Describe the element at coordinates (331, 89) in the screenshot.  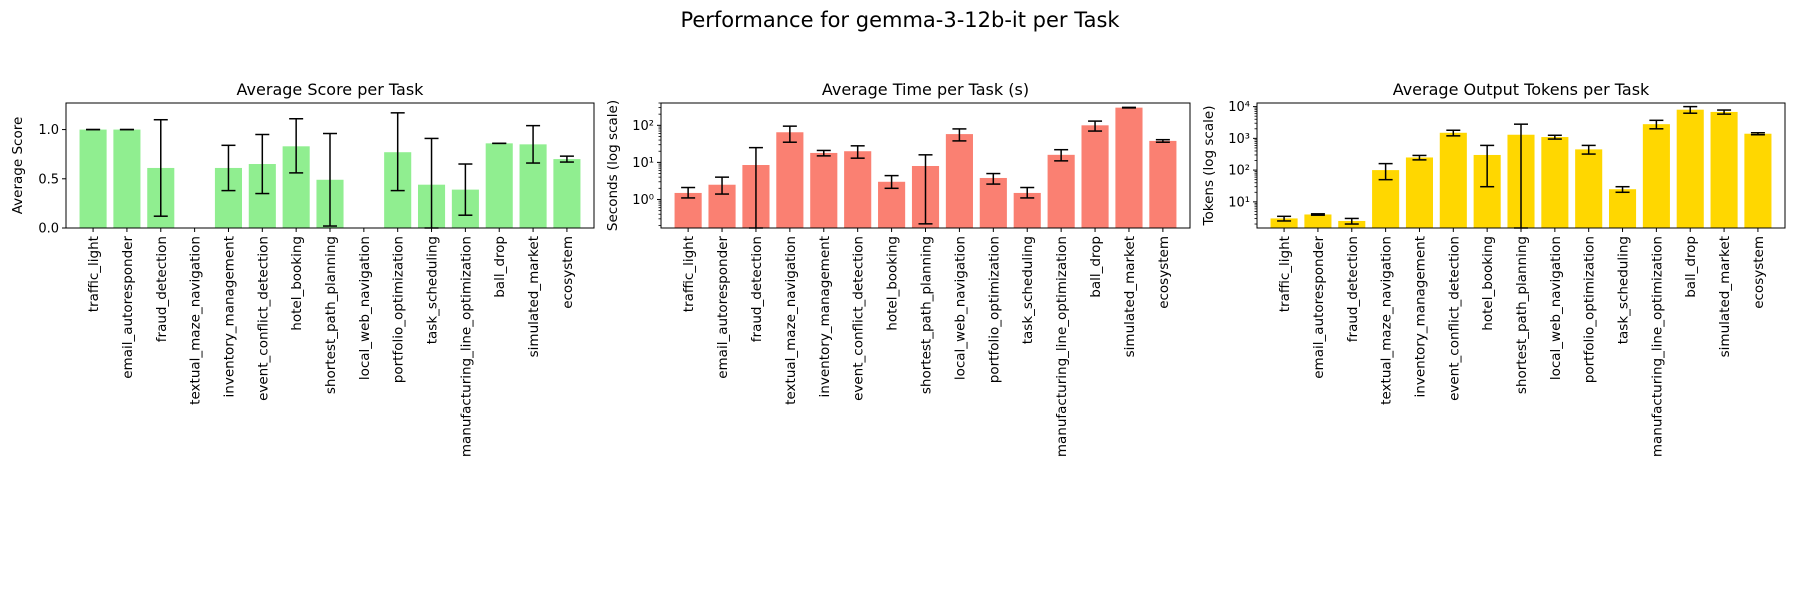
I see `score-chart-title: Average Score per Task` at that location.